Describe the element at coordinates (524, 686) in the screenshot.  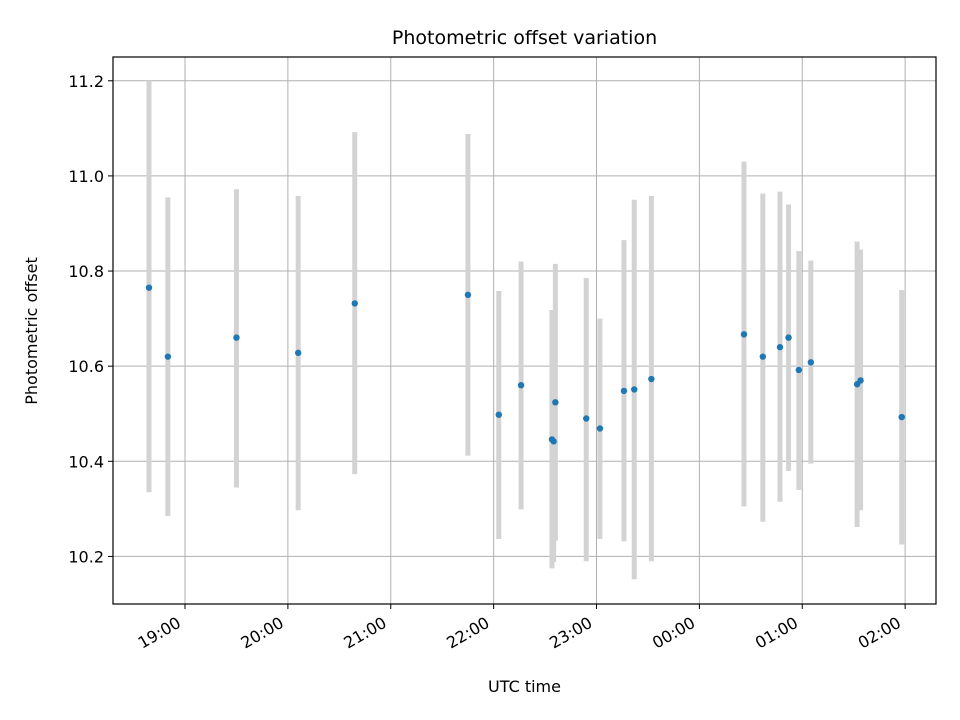
I see `x-axis-label: UTC time` at that location.